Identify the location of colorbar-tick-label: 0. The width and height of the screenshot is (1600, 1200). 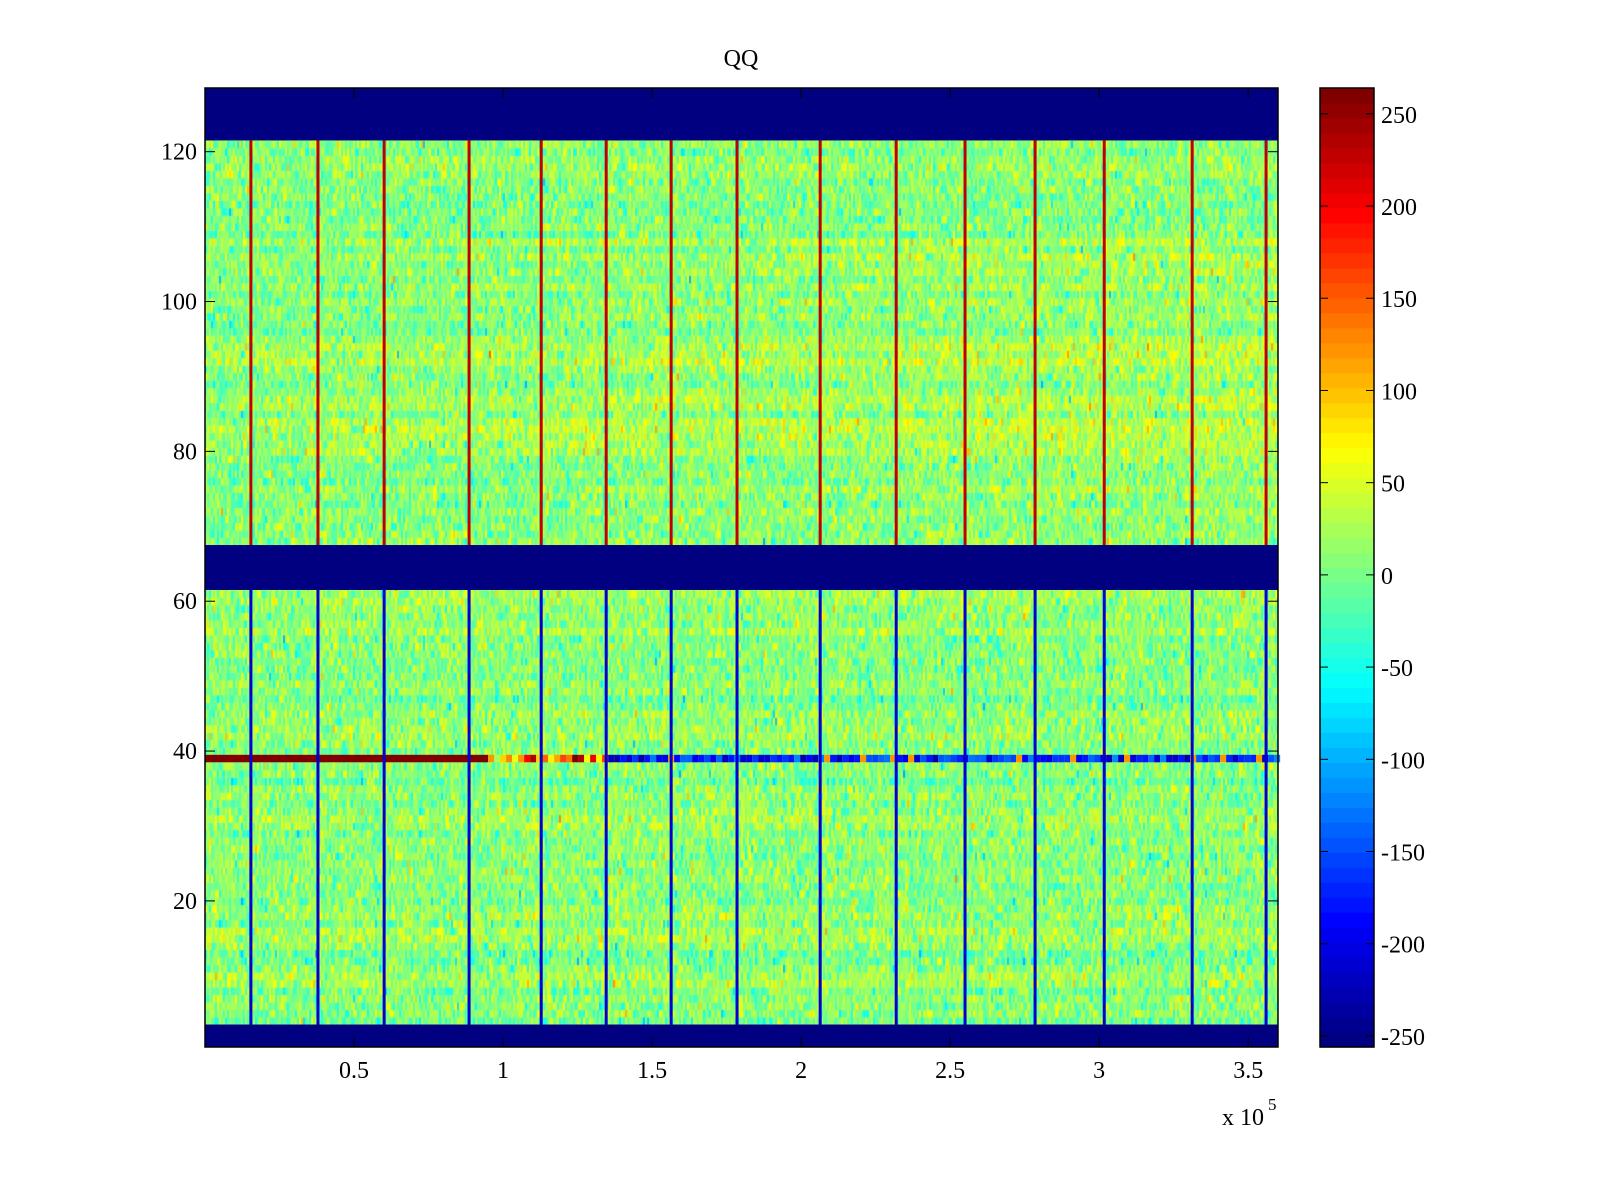
(1387, 577).